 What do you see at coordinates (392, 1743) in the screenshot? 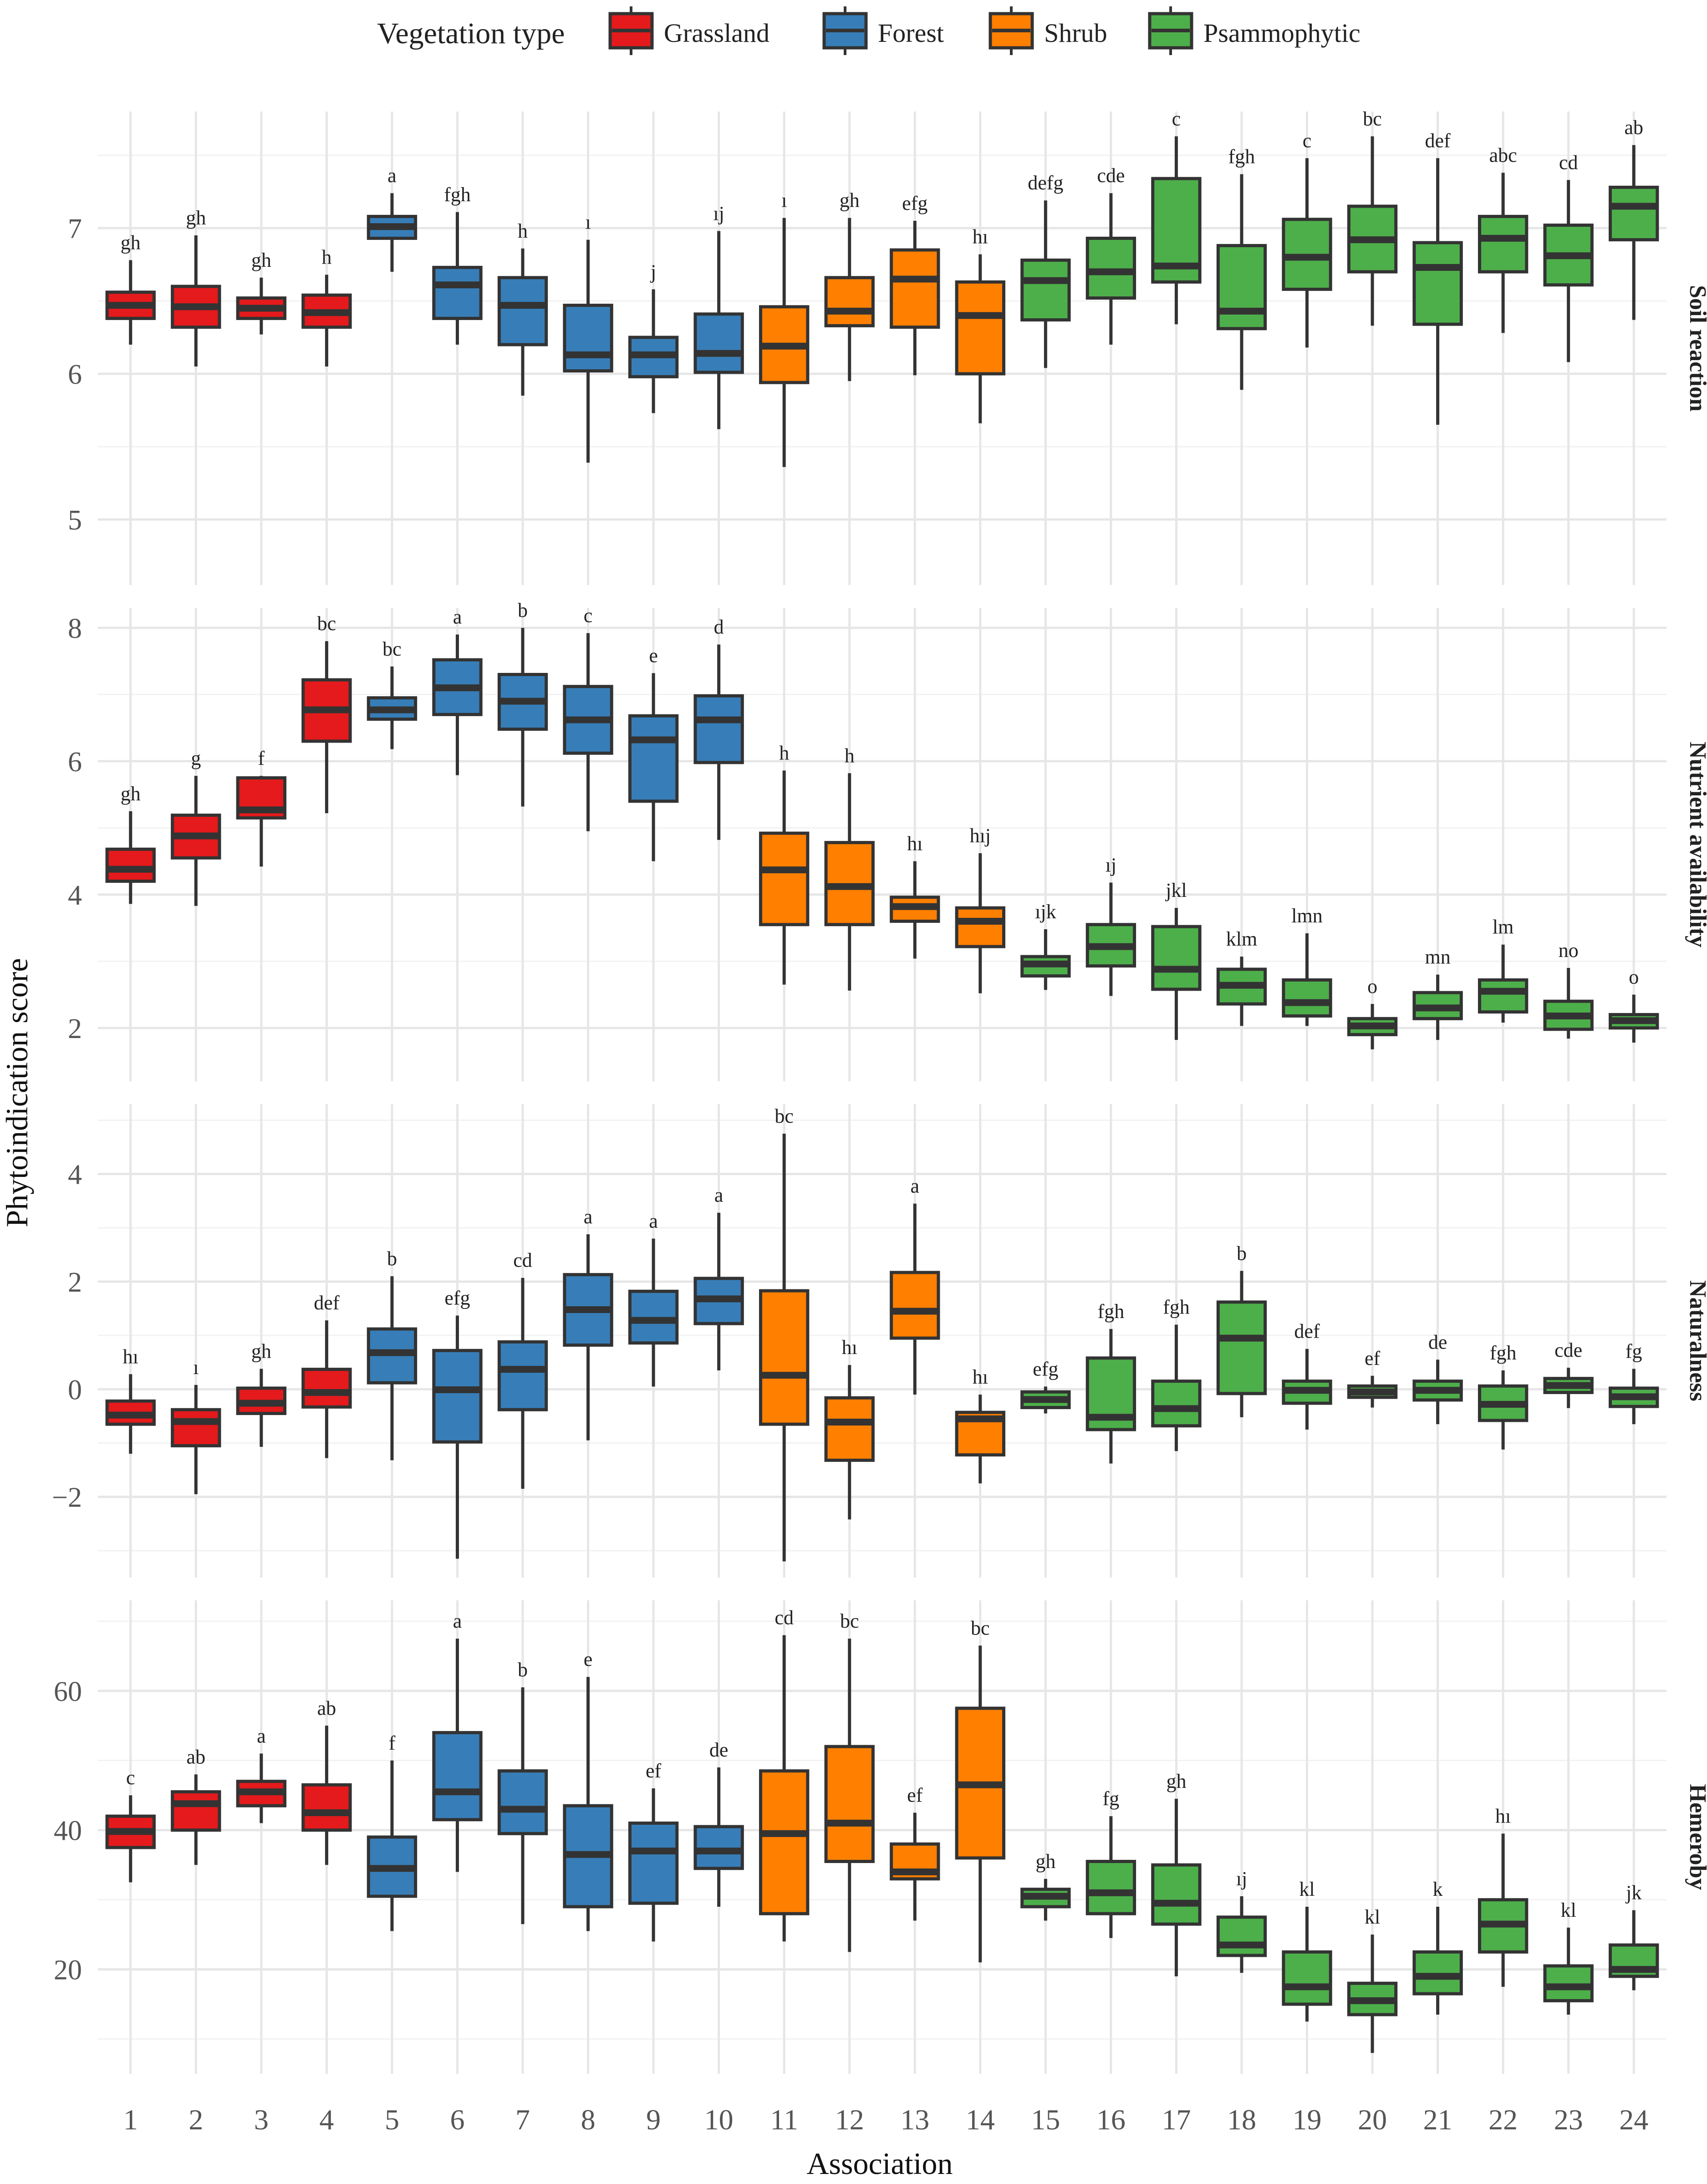
I see `significance-letters: f` at bounding box center [392, 1743].